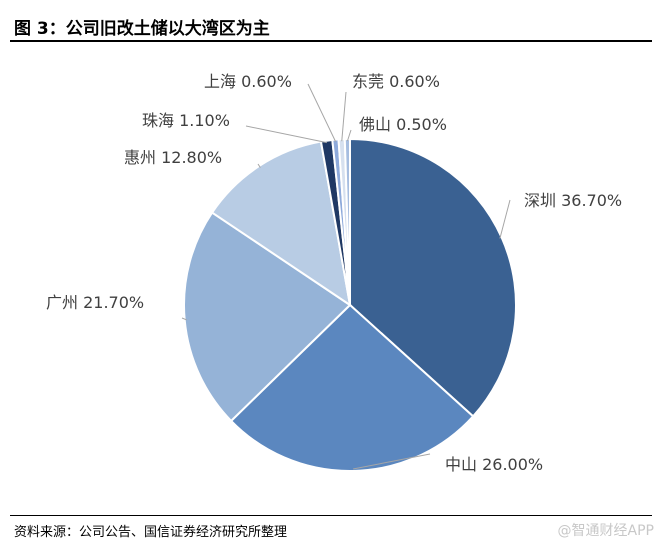 Image resolution: width=662 pixels, height=550 pixels. What do you see at coordinates (605, 531) in the screenshot?
I see `watermark: @智通财经APP` at bounding box center [605, 531].